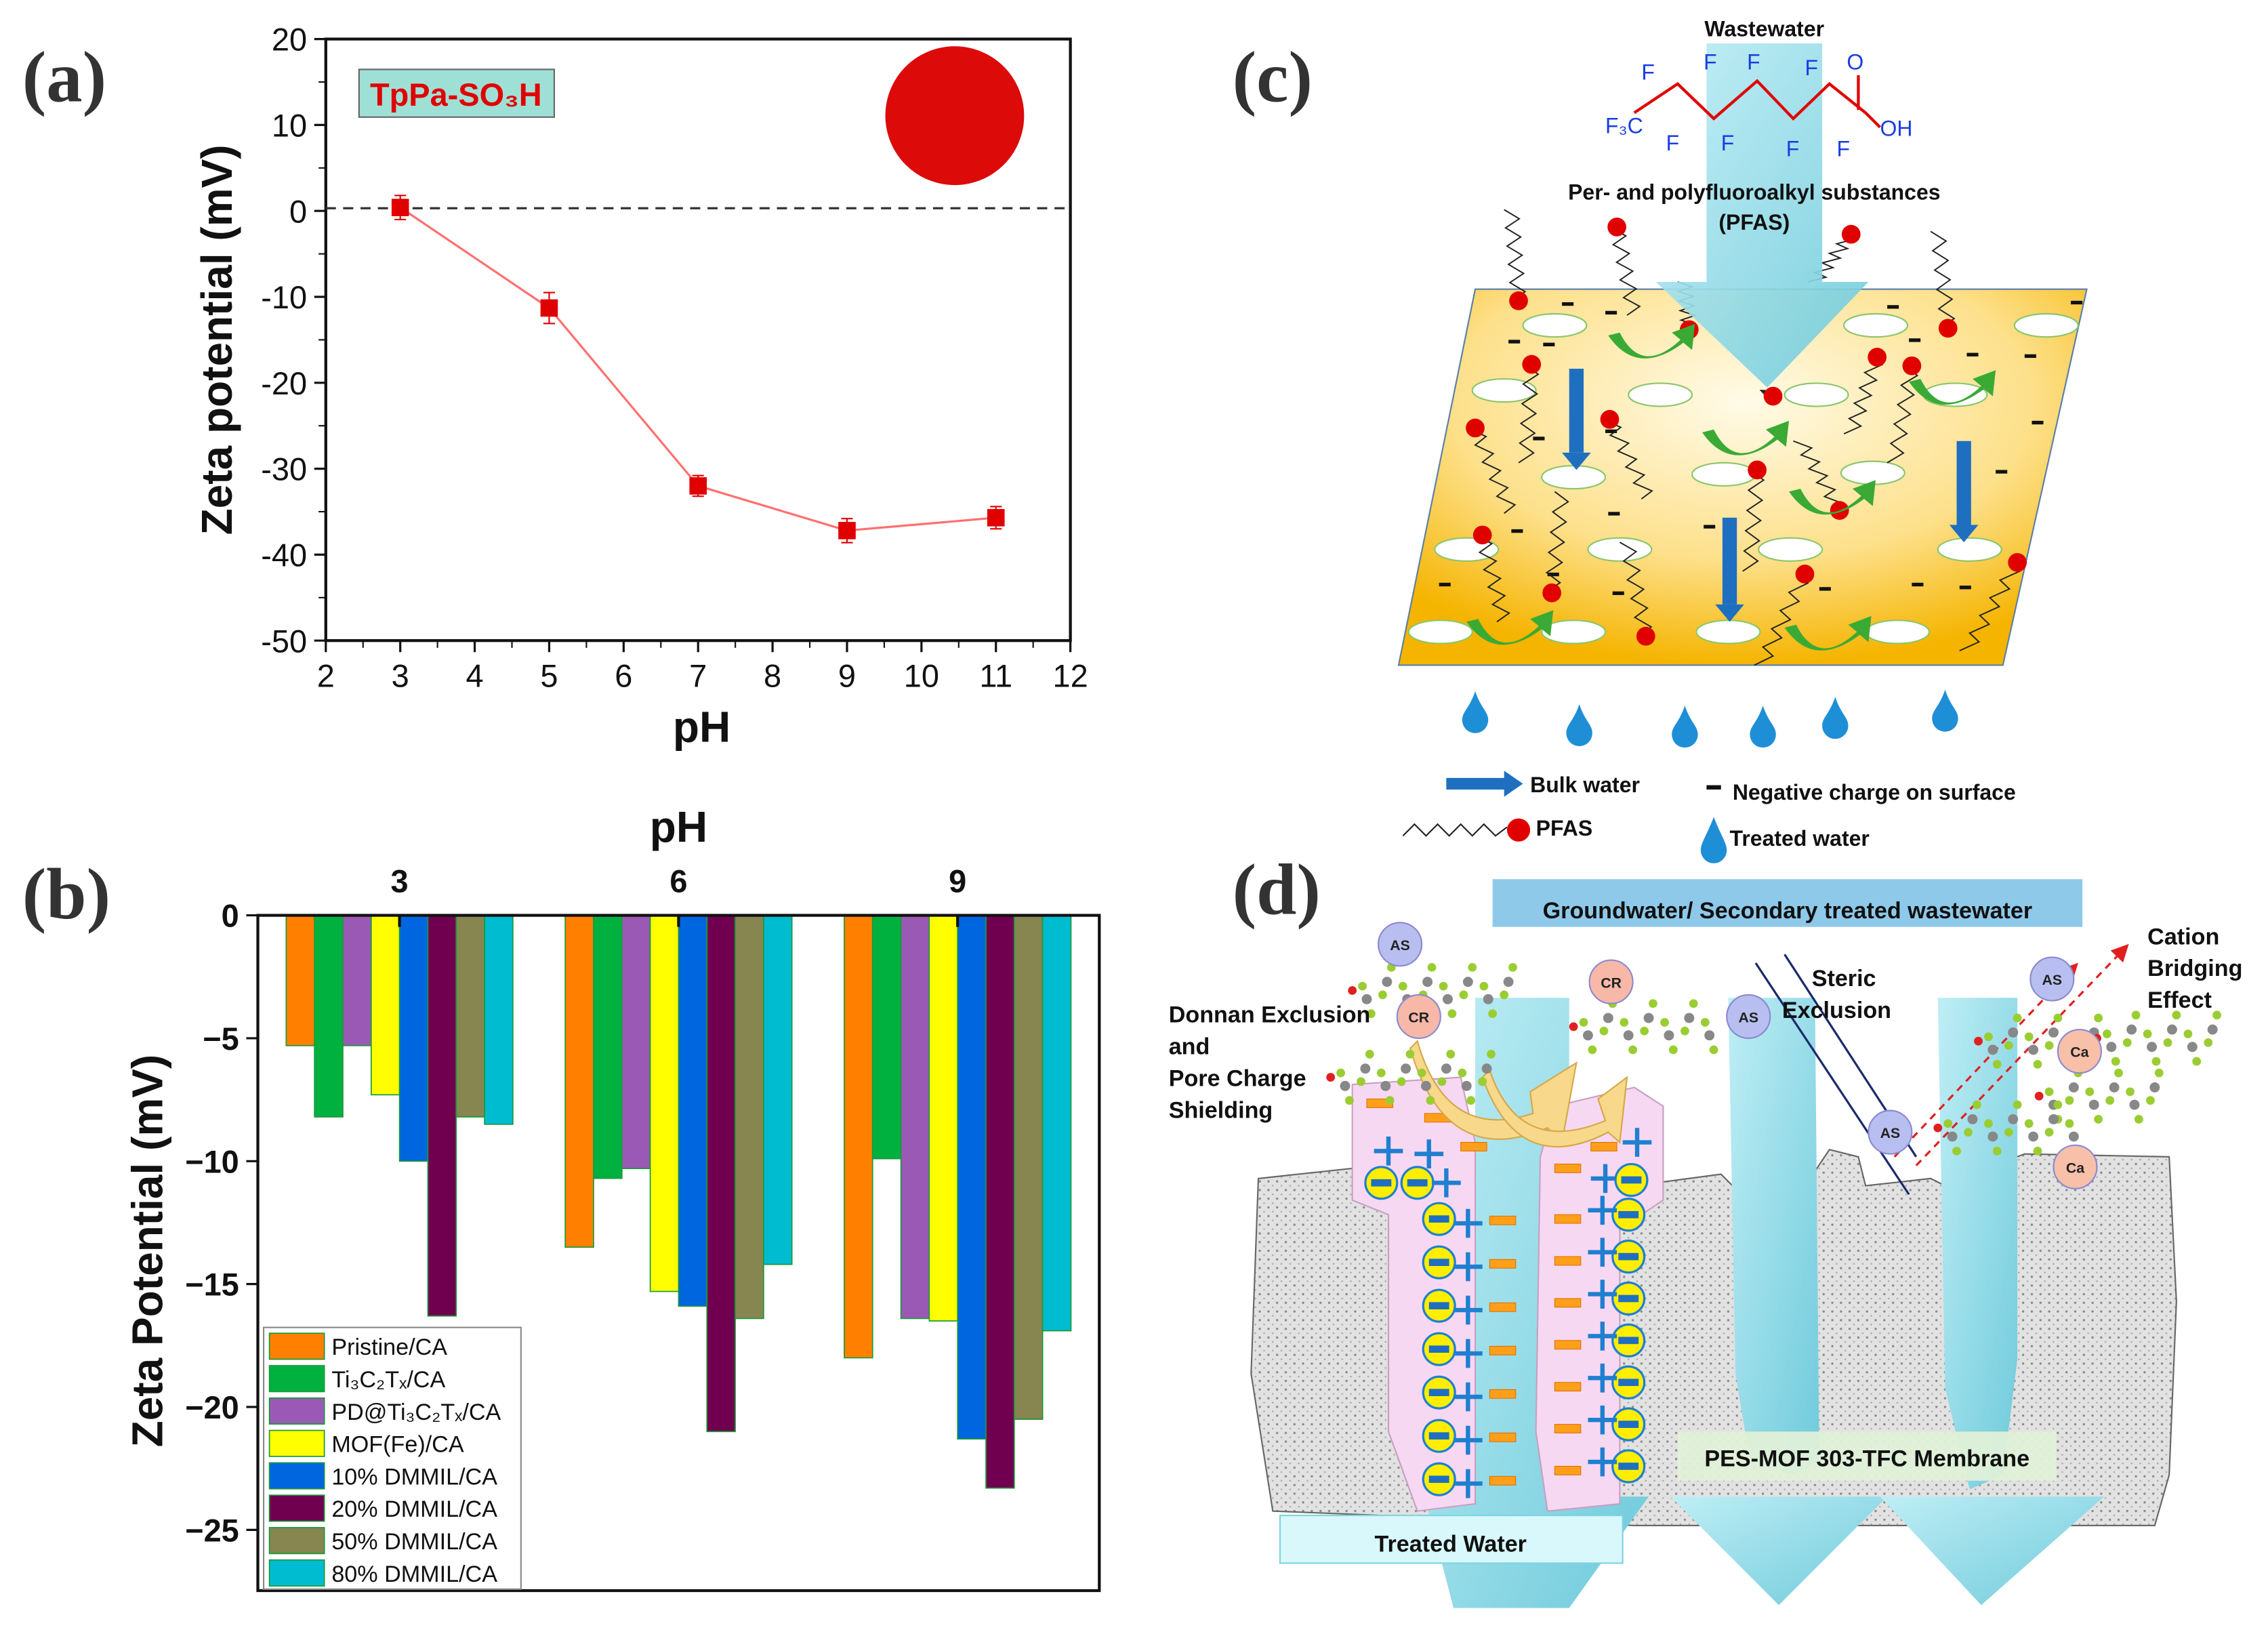 The height and width of the screenshot is (1634, 2268). I want to click on pfas-chain-icon, so click(1455, 830).